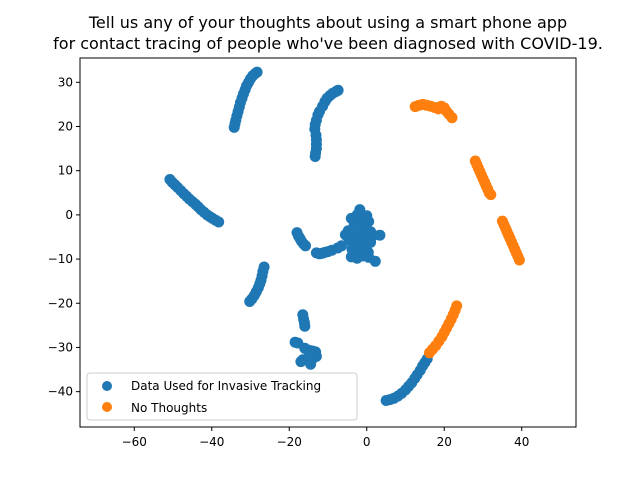 The height and width of the screenshot is (480, 640). Describe the element at coordinates (60, 347) in the screenshot. I see `y-tick-label: −30` at that location.